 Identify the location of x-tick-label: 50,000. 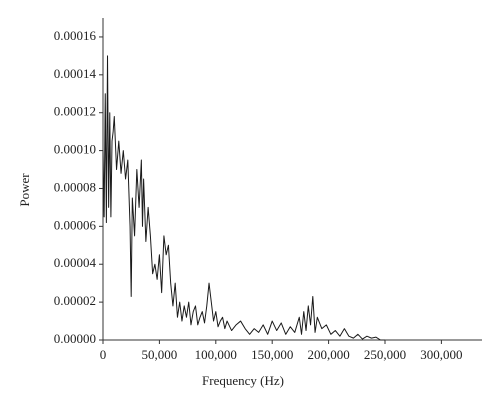
(160, 354).